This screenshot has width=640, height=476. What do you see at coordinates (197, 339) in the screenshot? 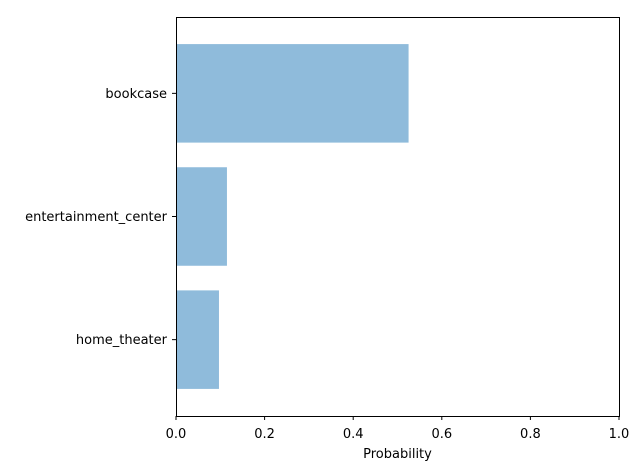
I see `bar-home-theater` at bounding box center [197, 339].